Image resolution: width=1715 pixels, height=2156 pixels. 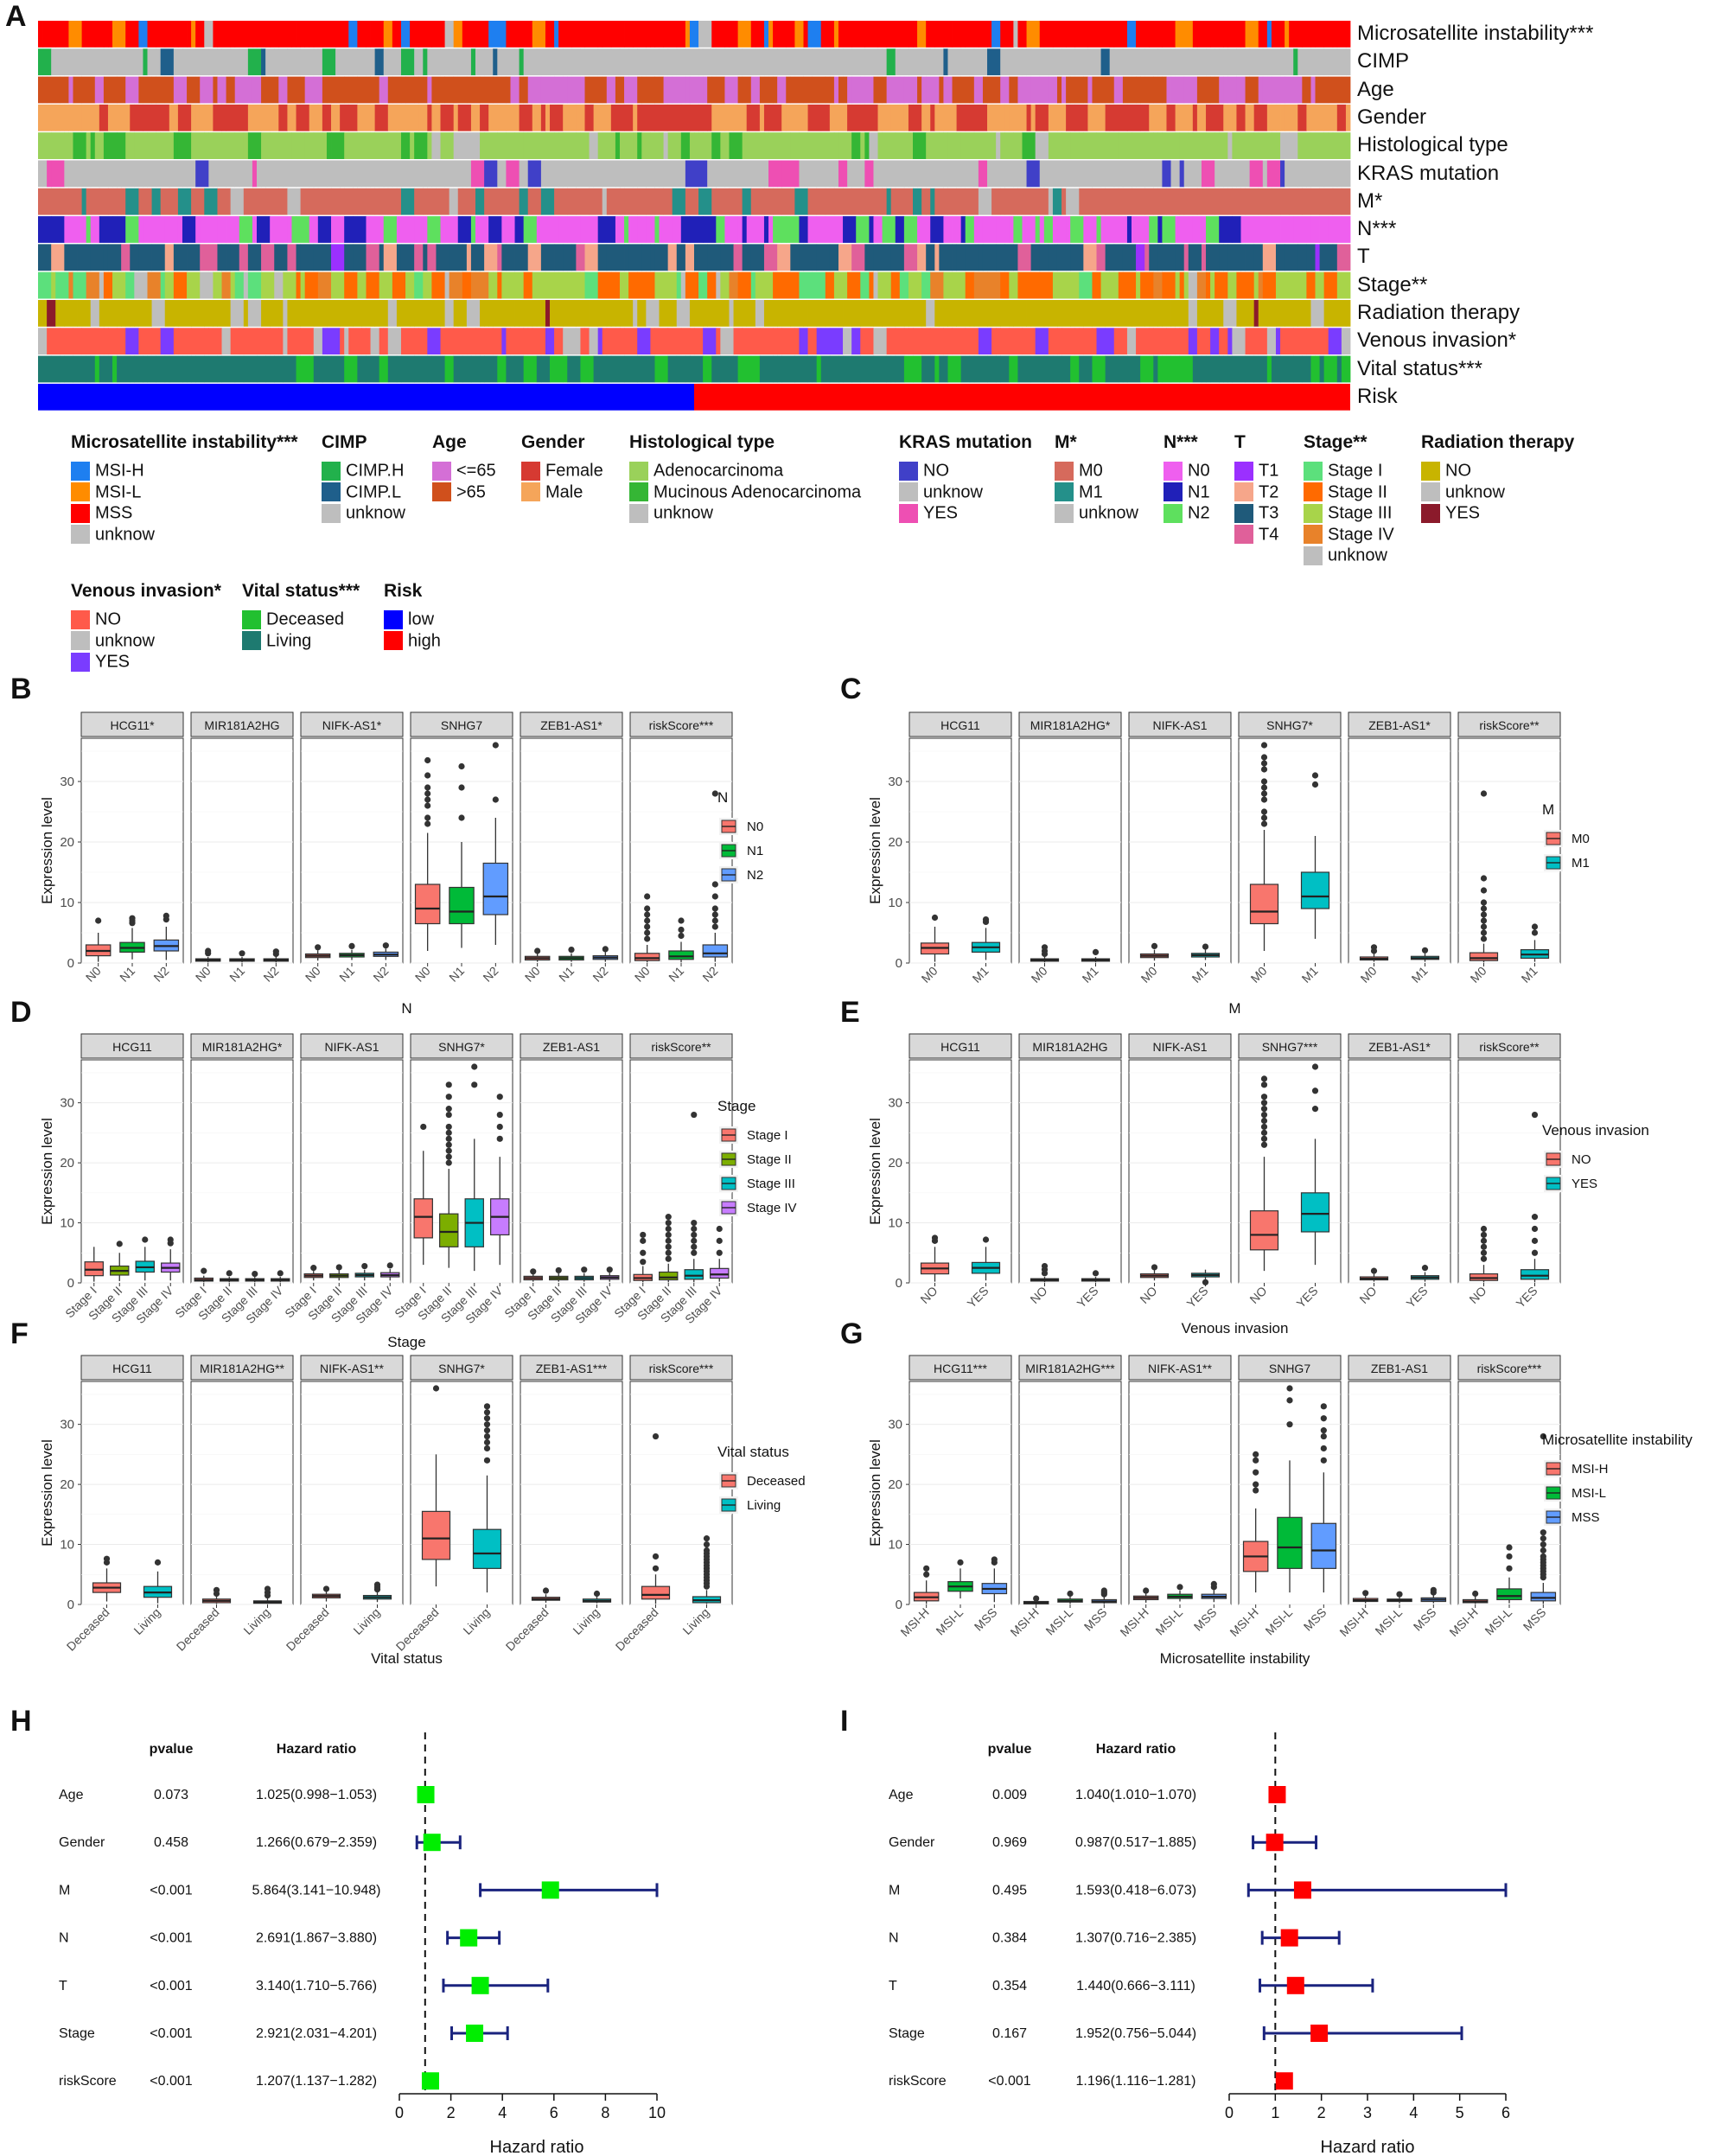 I want to click on x-tick-label: MSS, so click(x=1205, y=1619).